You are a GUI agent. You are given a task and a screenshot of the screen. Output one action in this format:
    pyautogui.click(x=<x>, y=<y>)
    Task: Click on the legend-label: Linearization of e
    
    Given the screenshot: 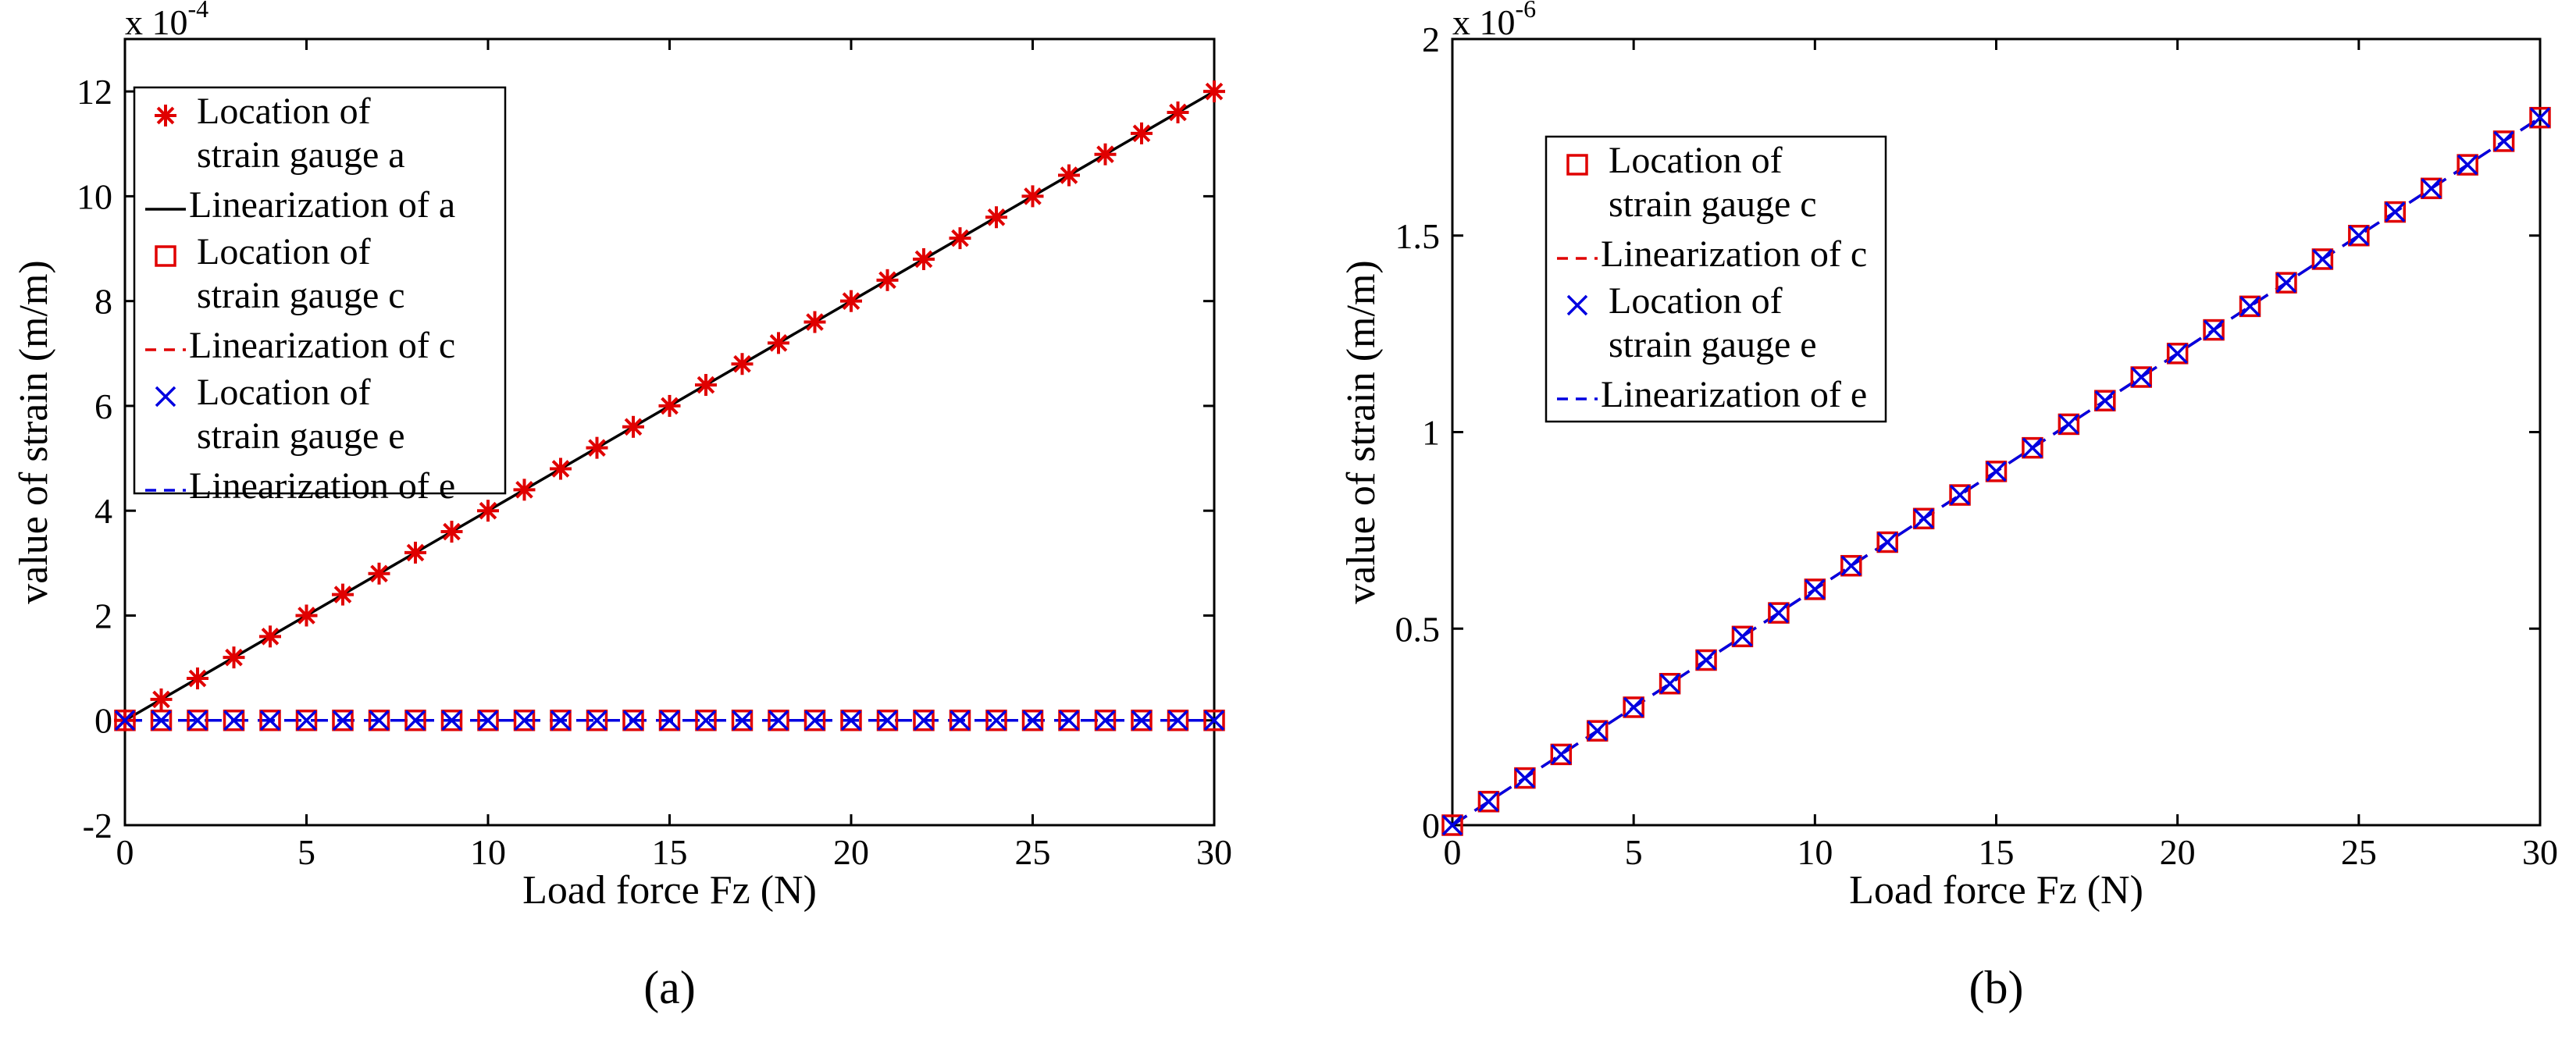 What is the action you would take?
    pyautogui.click(x=1734, y=394)
    